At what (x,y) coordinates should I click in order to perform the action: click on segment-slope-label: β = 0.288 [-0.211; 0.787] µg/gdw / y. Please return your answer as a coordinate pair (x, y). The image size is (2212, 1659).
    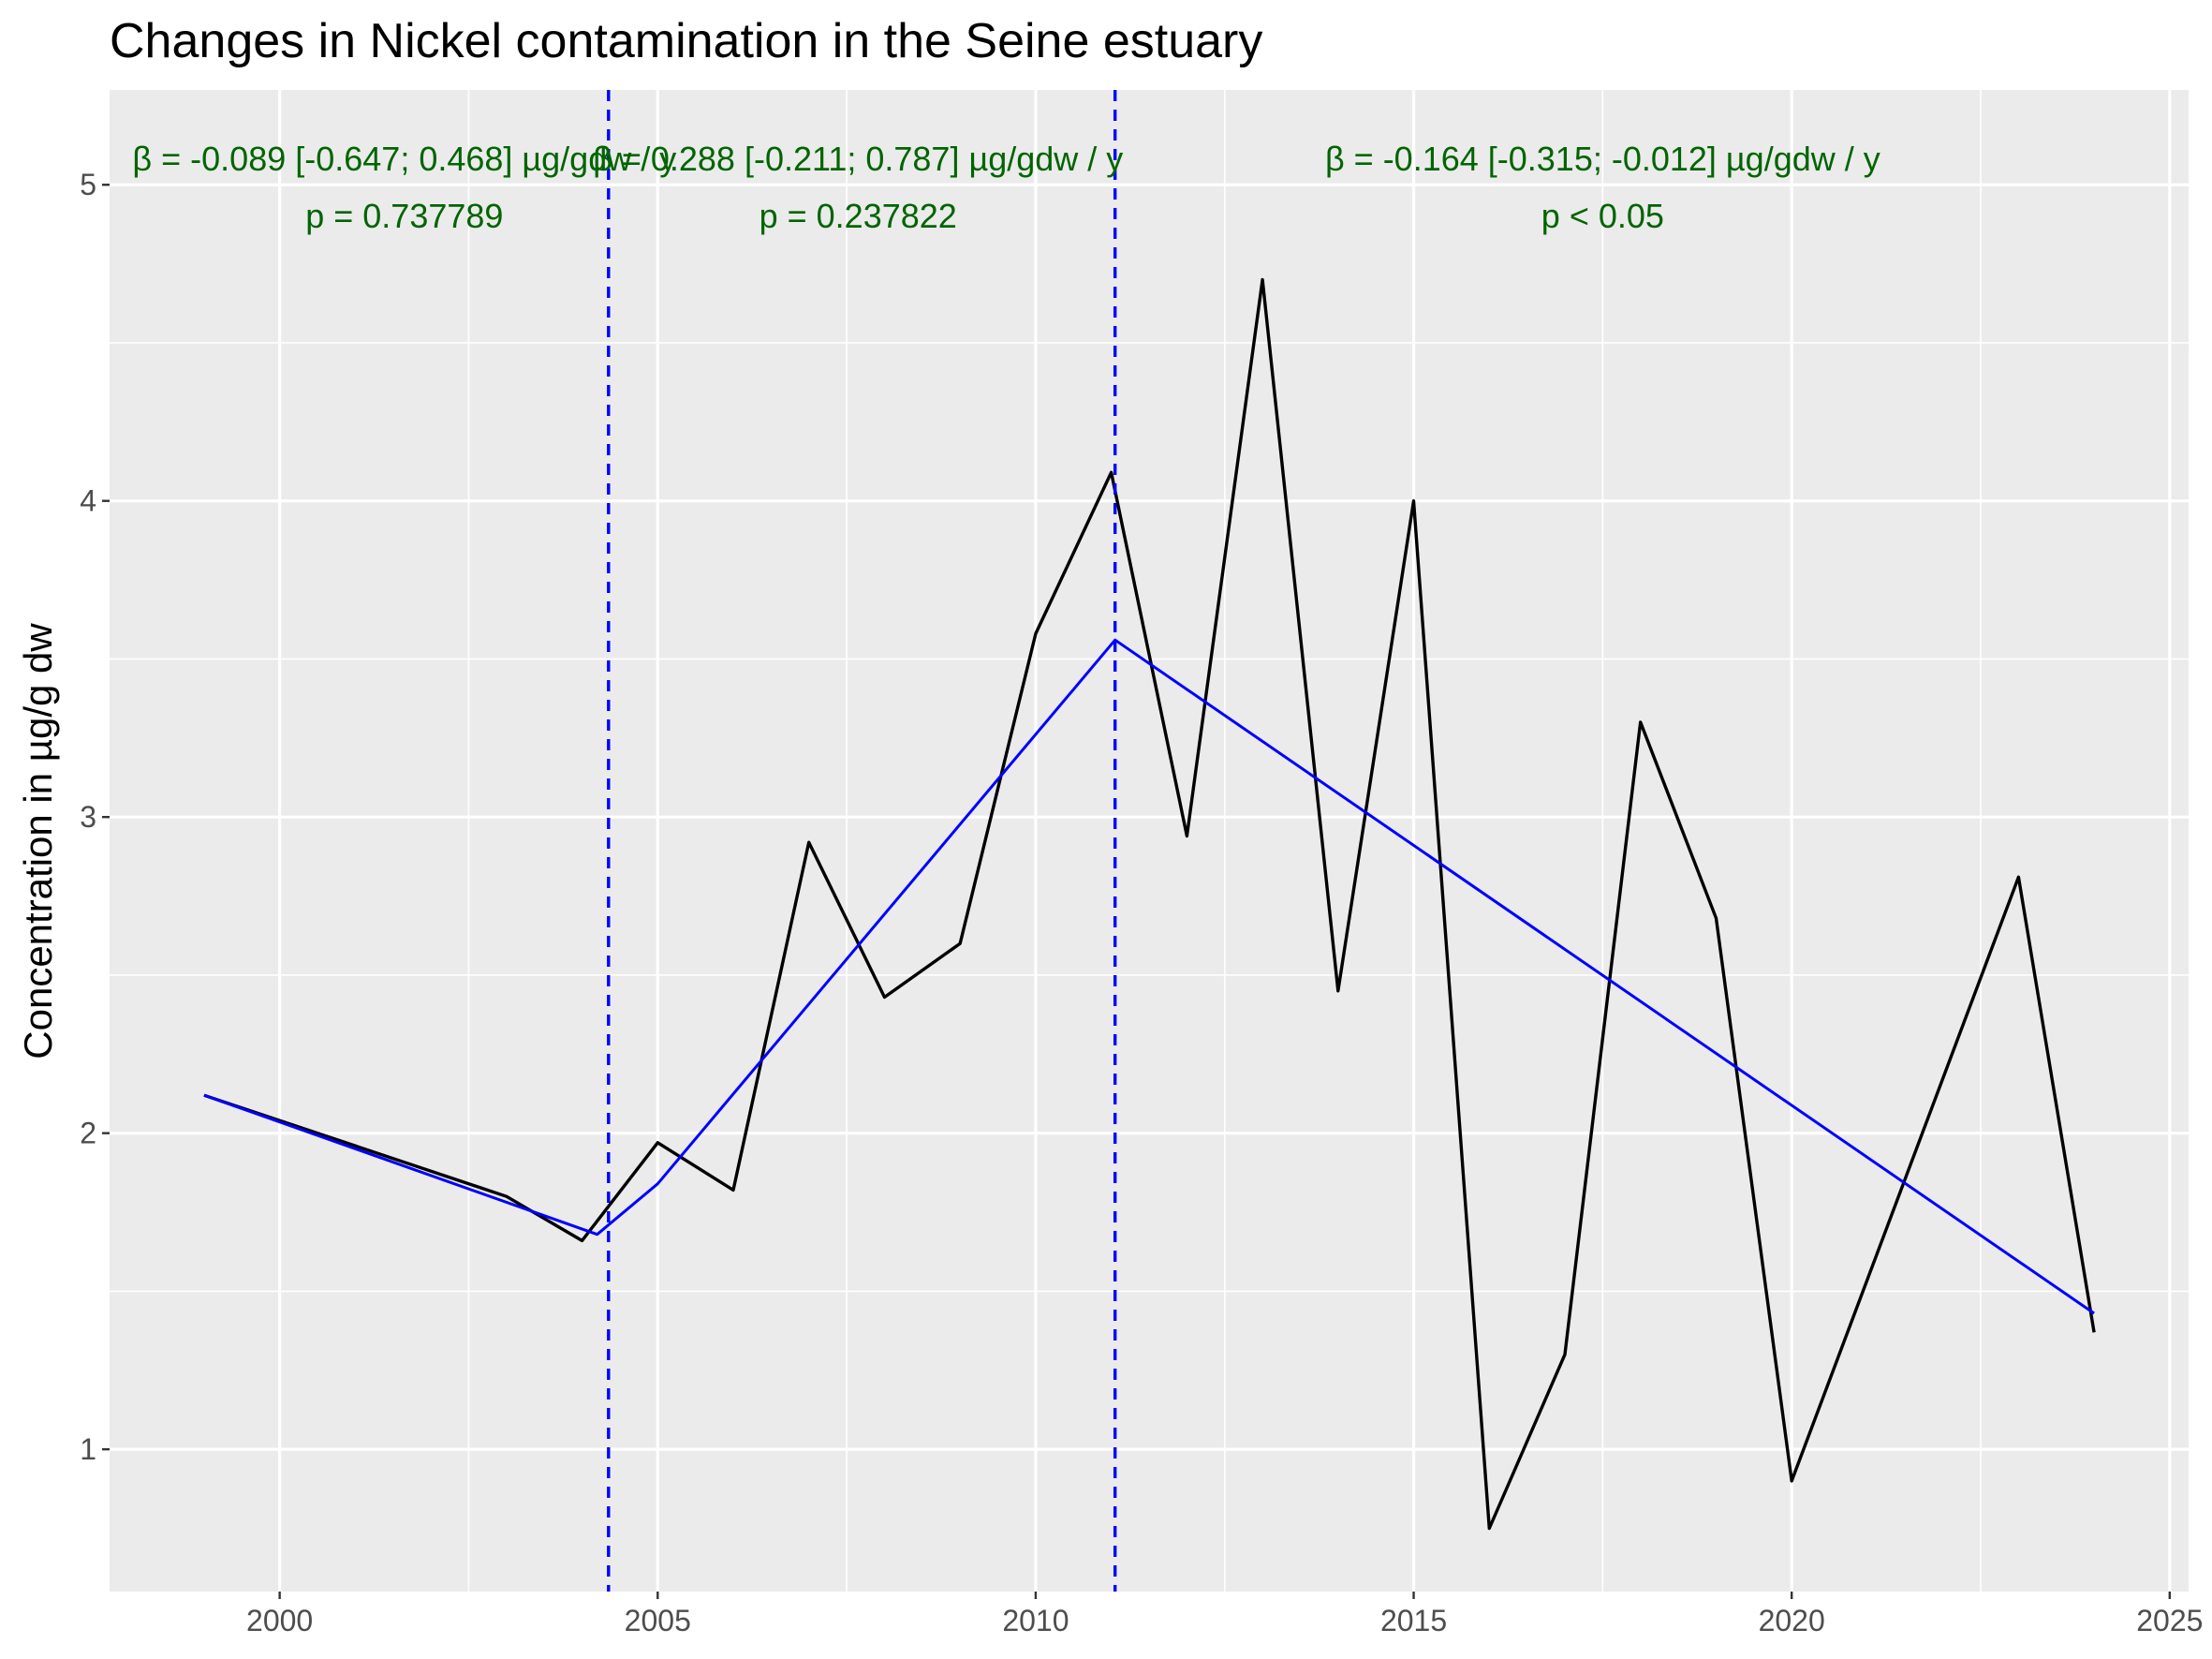
    Looking at the image, I should click on (858, 159).